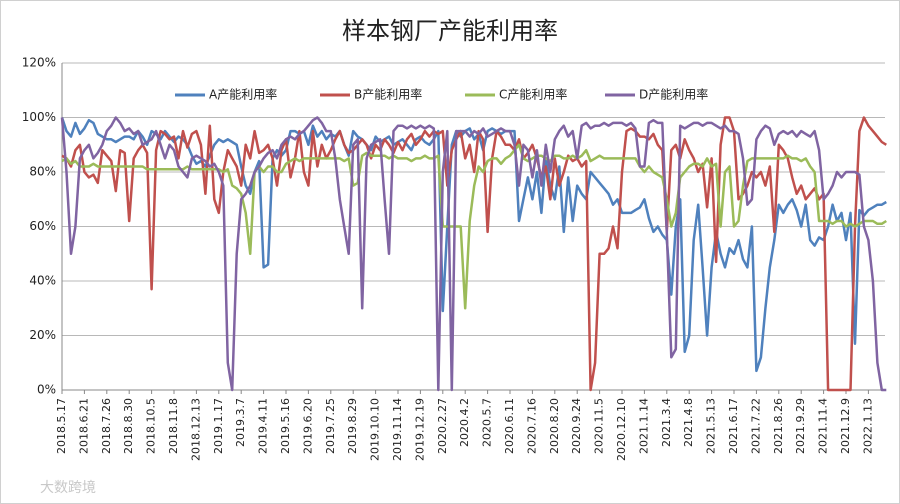 This screenshot has height=504, width=900. Describe the element at coordinates (673, 94) in the screenshot. I see `legend-label: D产能利用率` at that location.